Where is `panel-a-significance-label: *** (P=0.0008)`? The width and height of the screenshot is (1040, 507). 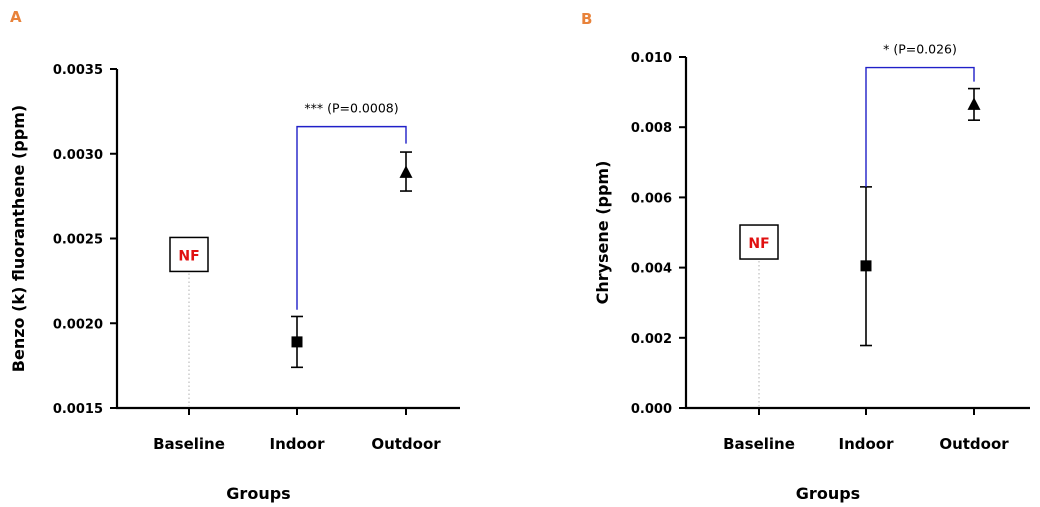 panel-a-significance-label: *** (P=0.0008) is located at coordinates (351, 108).